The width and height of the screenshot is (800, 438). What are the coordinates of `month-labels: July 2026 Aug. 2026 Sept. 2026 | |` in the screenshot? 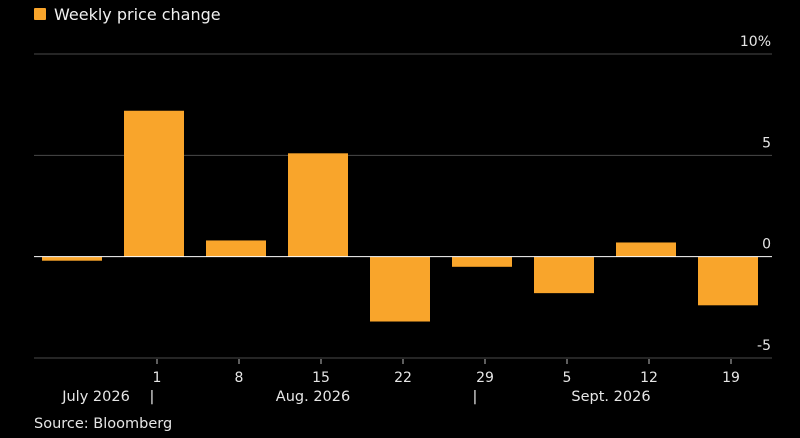 It's located at (355, 397).